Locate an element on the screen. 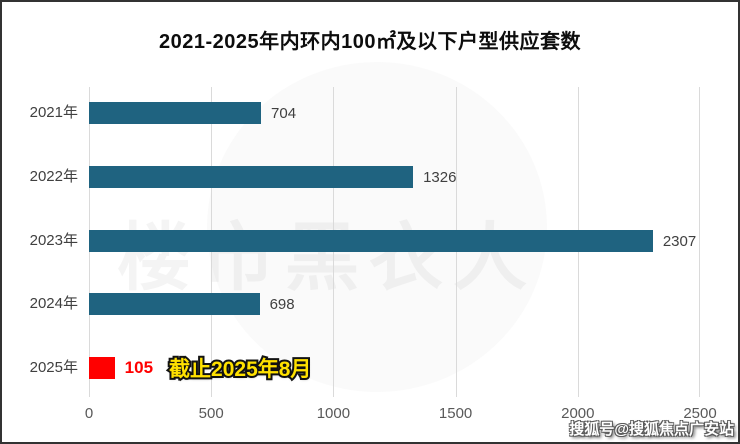  watermark-sohu-text: 搜狐号@搜狐焦点广安站 is located at coordinates (651, 429).